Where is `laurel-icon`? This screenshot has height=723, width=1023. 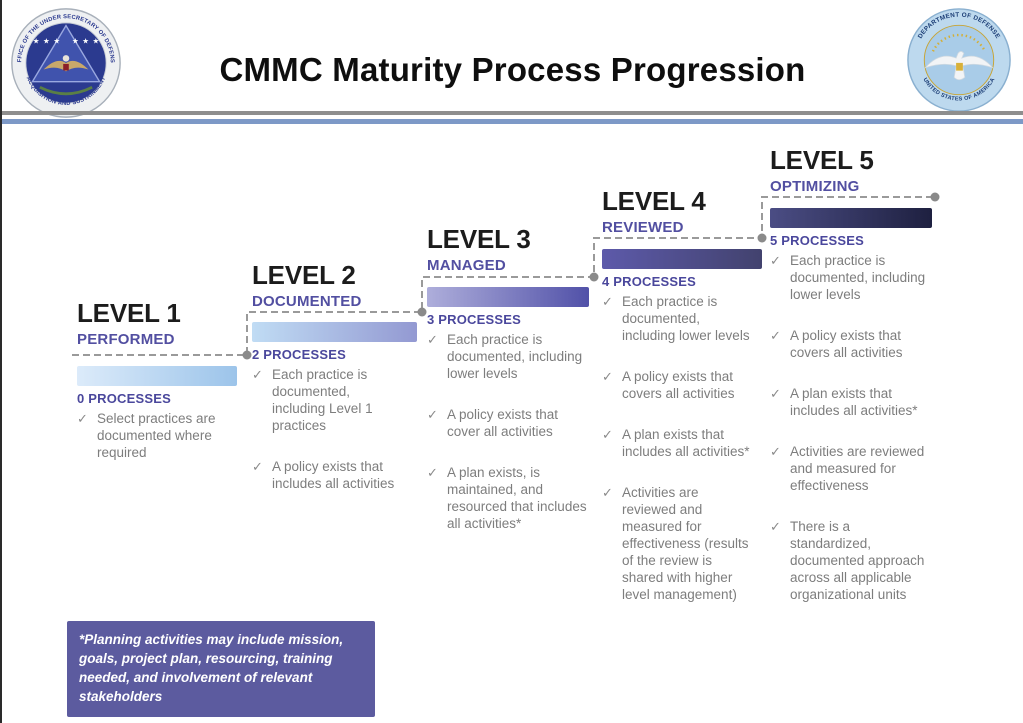
laurel-icon is located at coordinates (66, 91).